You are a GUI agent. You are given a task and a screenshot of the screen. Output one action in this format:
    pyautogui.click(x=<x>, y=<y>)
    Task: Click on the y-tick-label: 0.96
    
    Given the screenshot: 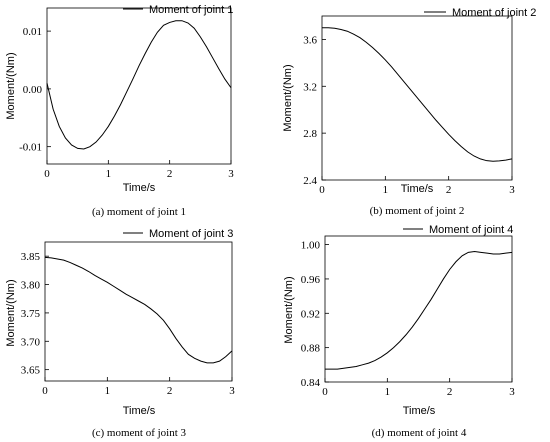 What is the action you would take?
    pyautogui.click(x=311, y=280)
    